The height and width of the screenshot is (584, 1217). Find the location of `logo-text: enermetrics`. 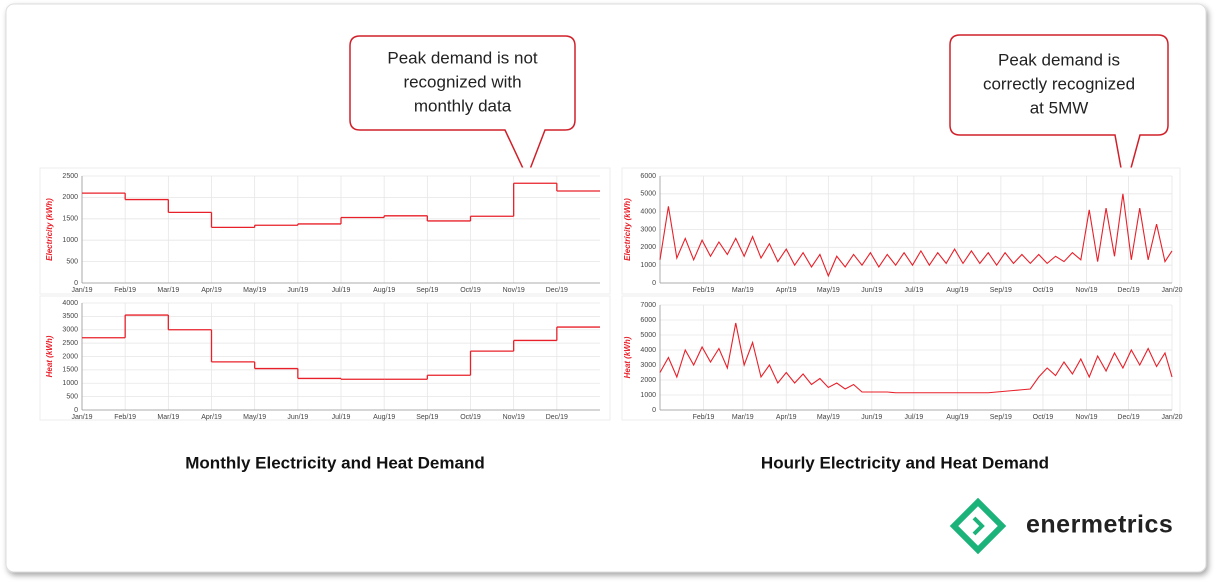

logo-text: enermetrics is located at coordinates (1099, 525).